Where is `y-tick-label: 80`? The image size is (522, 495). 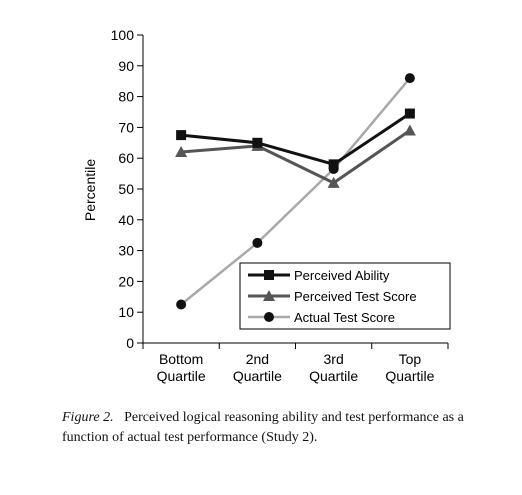 y-tick-label: 80 is located at coordinates (126, 97).